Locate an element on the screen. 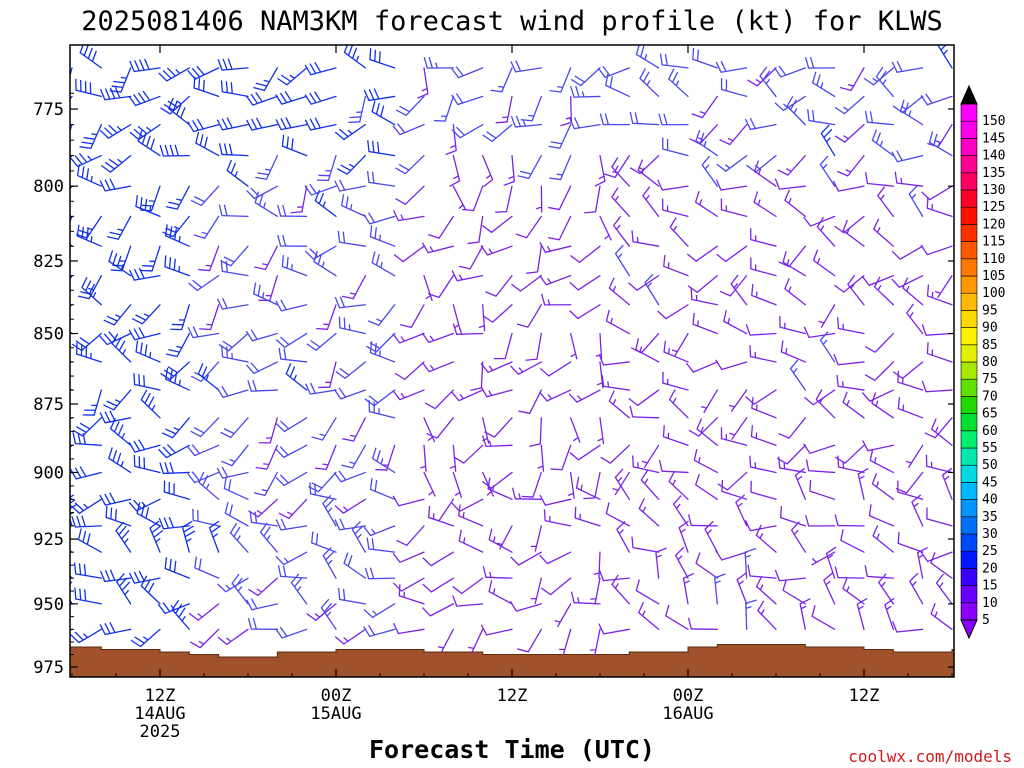  colorbar-tick-label: 50 is located at coordinates (990, 465).